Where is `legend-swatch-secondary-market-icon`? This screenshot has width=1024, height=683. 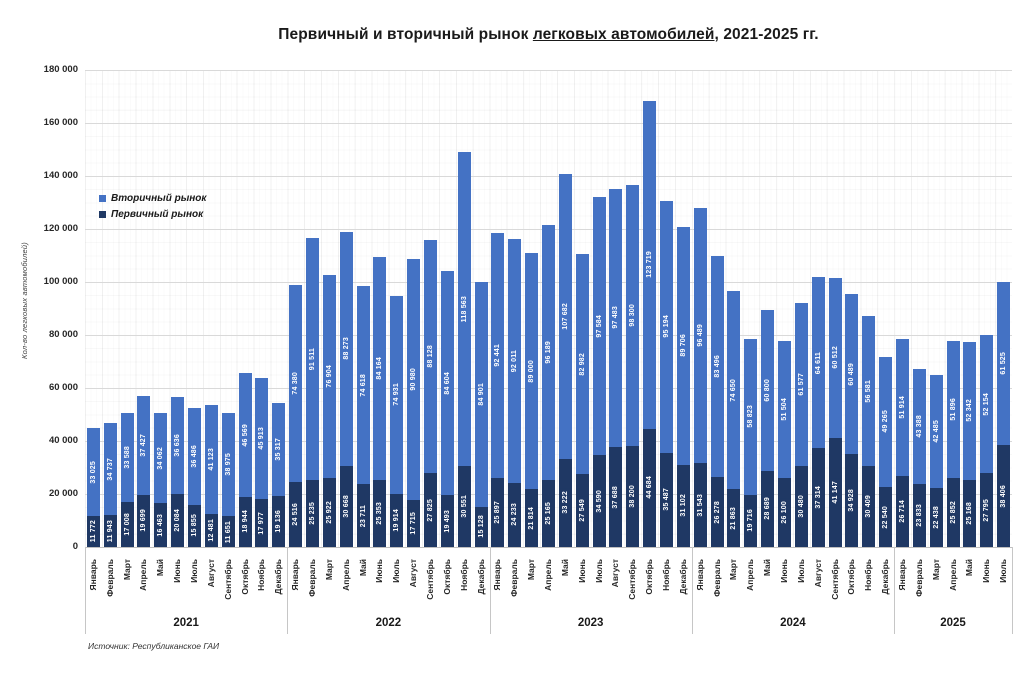 legend-swatch-secondary-market-icon is located at coordinates (102, 198).